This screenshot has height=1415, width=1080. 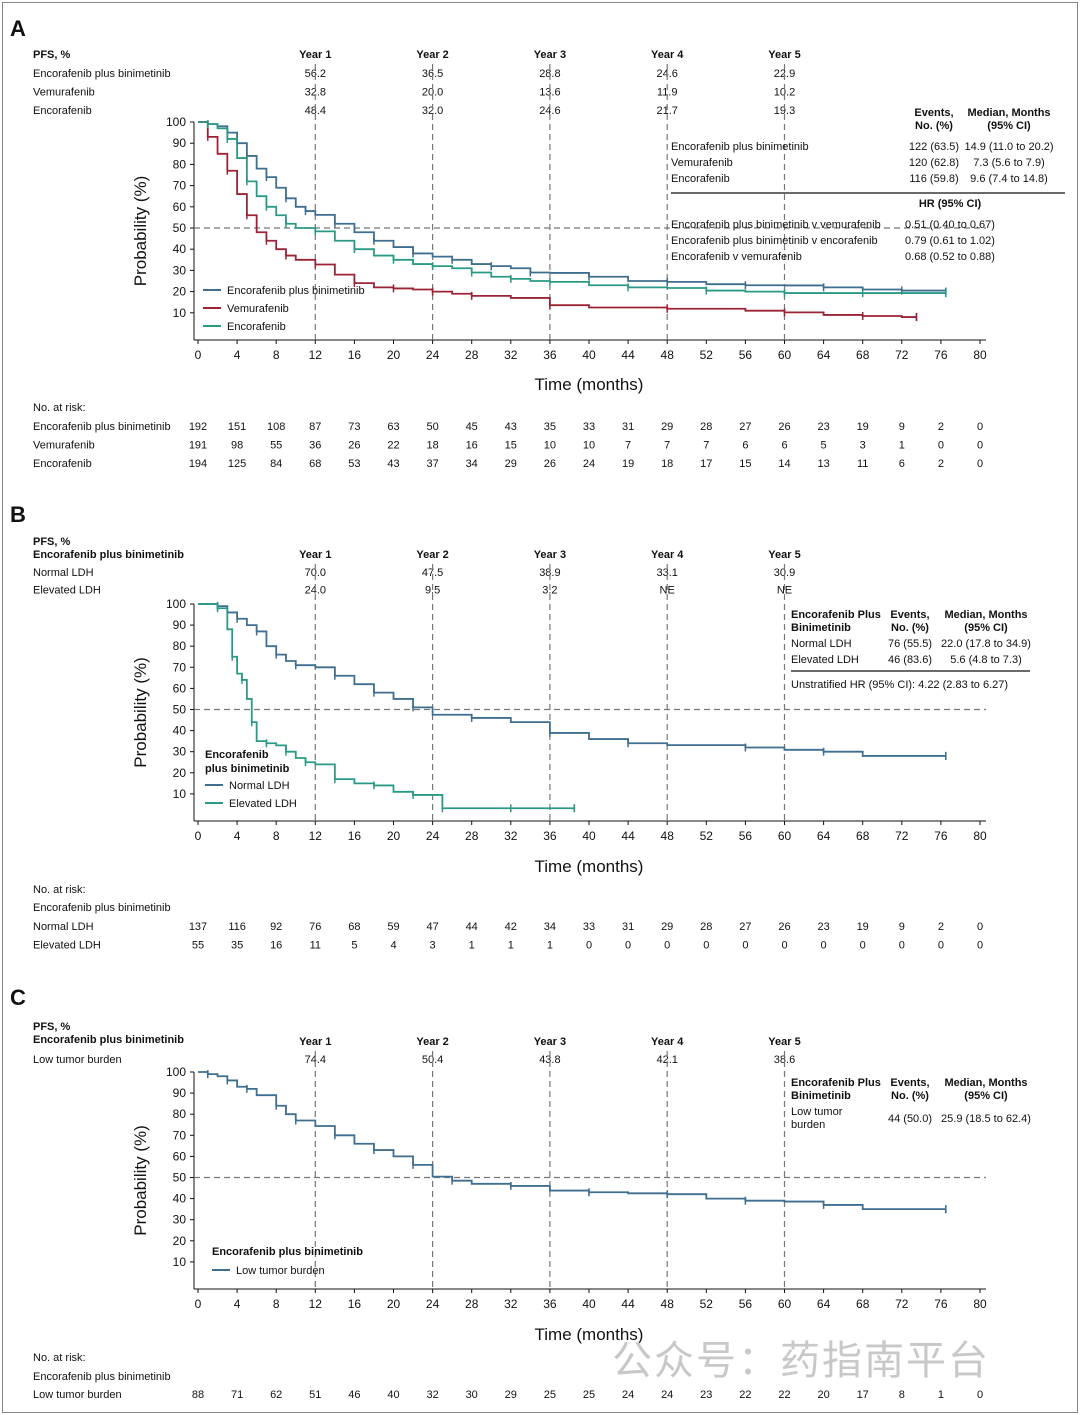 What do you see at coordinates (180, 1178) in the screenshot?
I see `y-tick-label: 50` at bounding box center [180, 1178].